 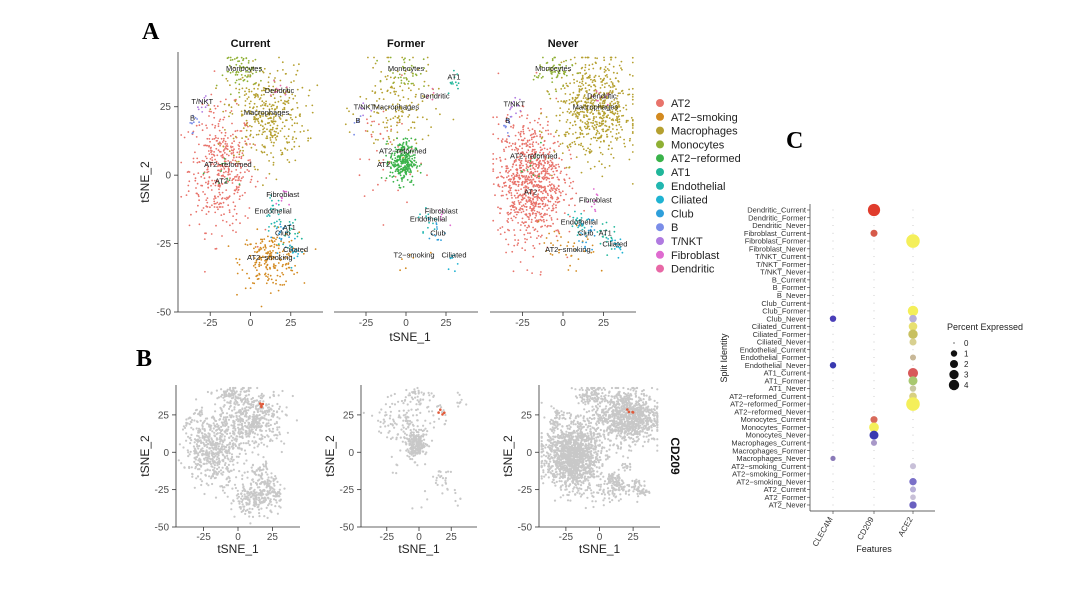 I want to click on y-tick-label: -50, so click(x=164, y=313).